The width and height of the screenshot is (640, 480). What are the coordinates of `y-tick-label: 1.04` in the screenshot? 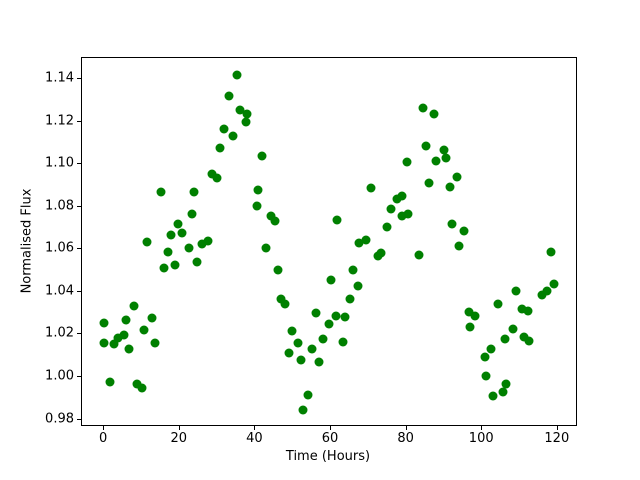 It's located at (59, 291).